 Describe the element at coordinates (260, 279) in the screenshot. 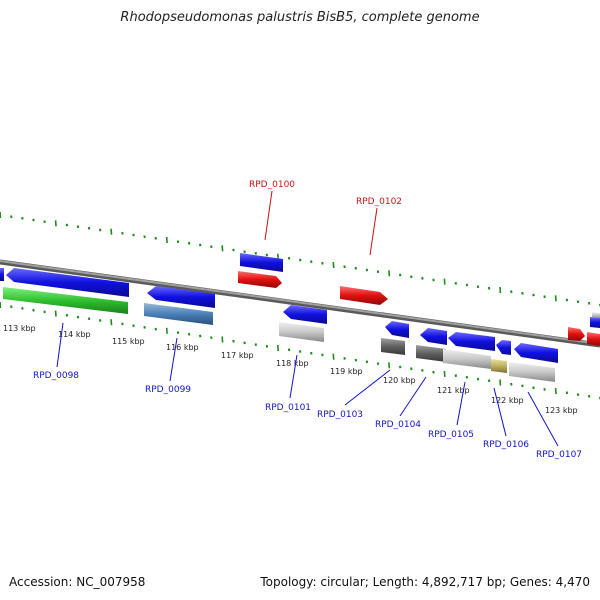

I see `gene-red-arrow-a` at that location.